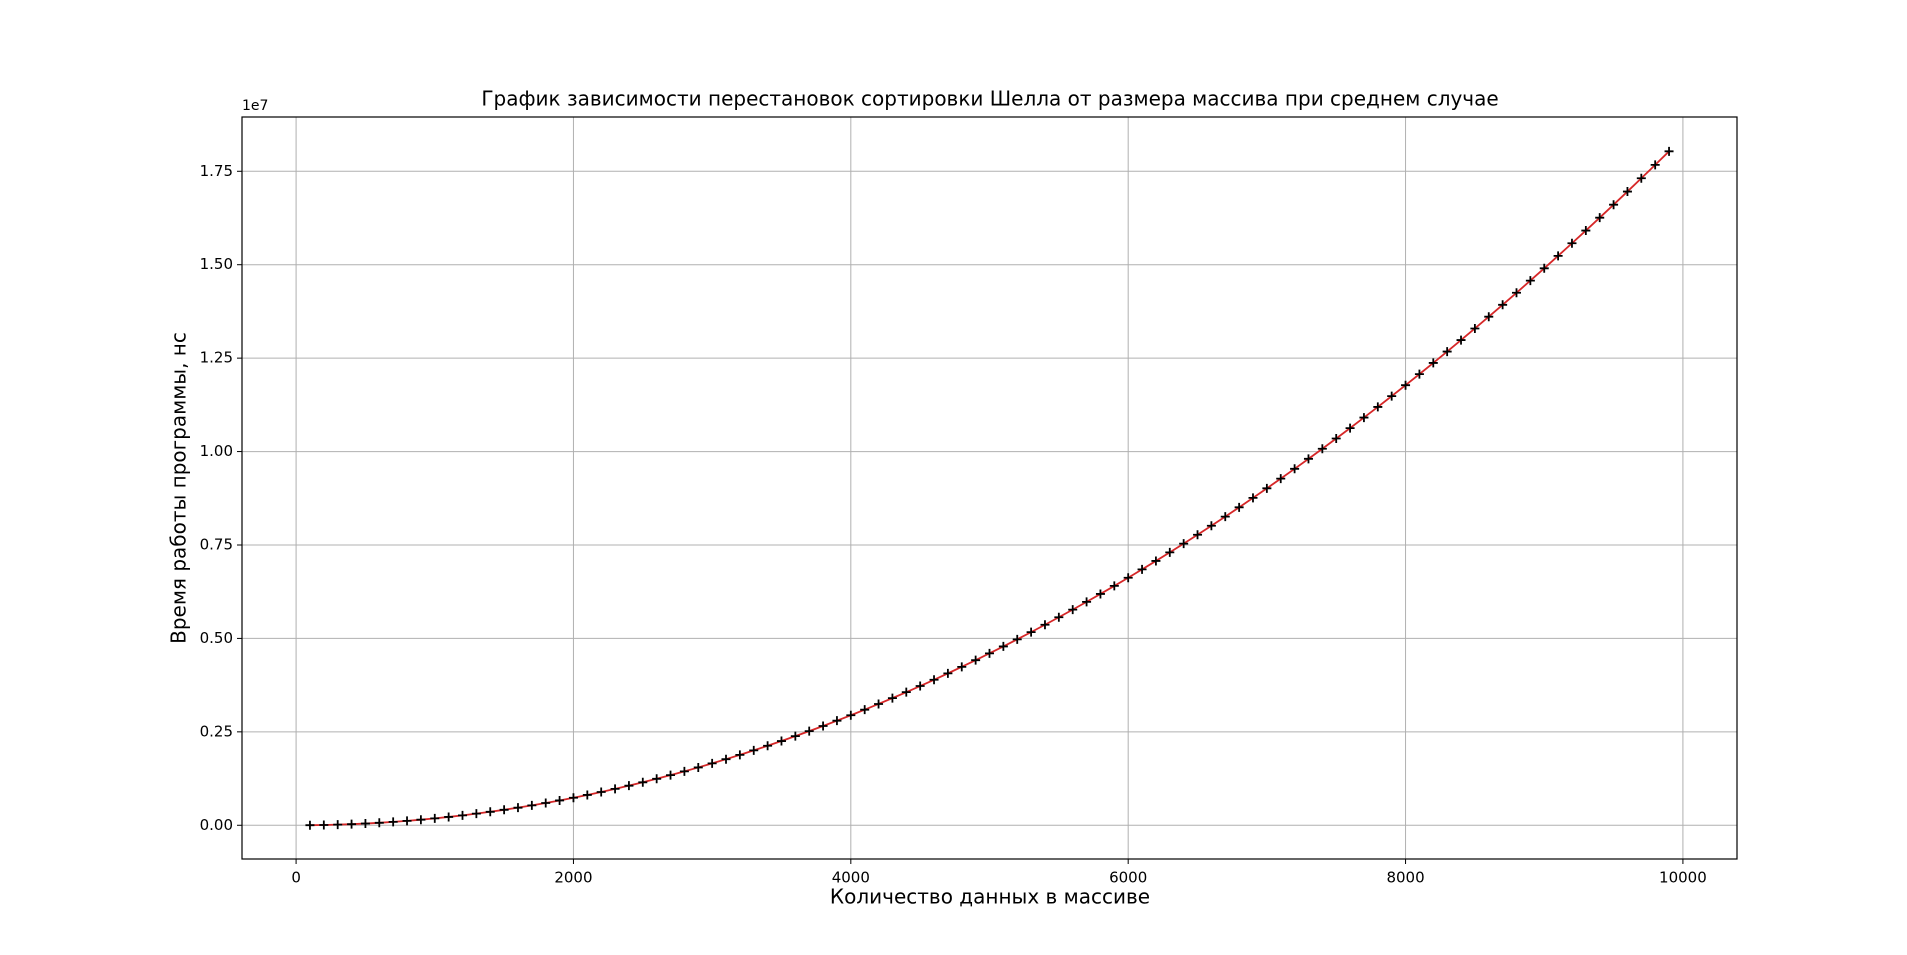 The height and width of the screenshot is (955, 1907). I want to click on x-tick-label: 0, so click(296, 878).